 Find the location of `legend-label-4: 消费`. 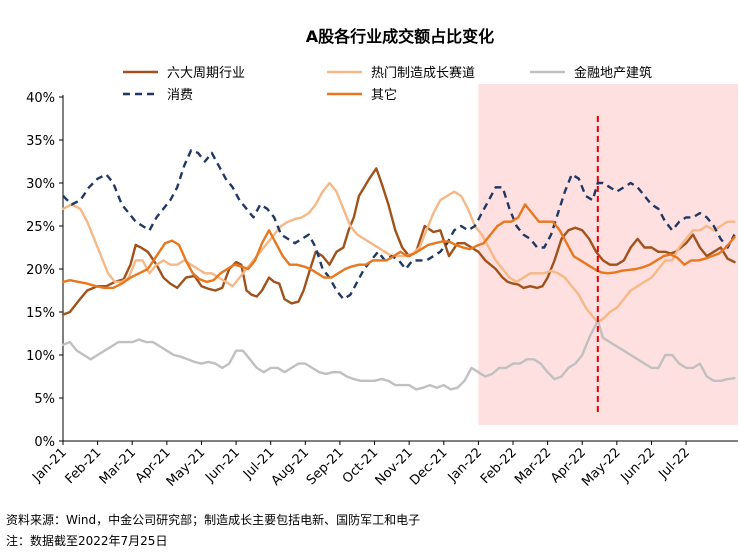

legend-label-4: 消费 is located at coordinates (180, 95).